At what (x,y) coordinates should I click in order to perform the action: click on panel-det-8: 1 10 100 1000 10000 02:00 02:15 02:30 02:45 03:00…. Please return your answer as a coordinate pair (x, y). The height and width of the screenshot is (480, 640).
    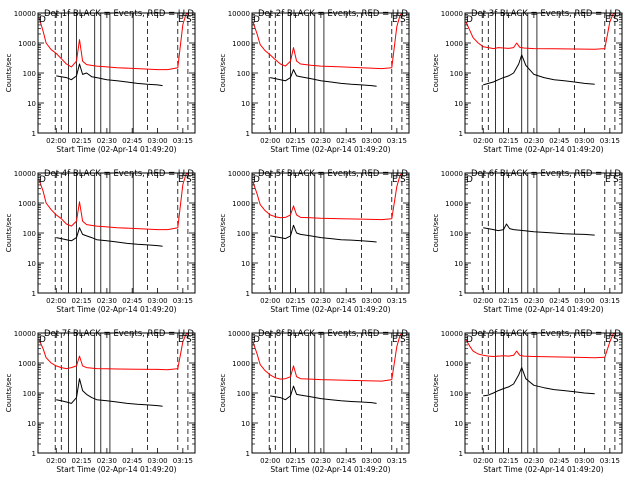
    Looking at the image, I should click on (314, 401).